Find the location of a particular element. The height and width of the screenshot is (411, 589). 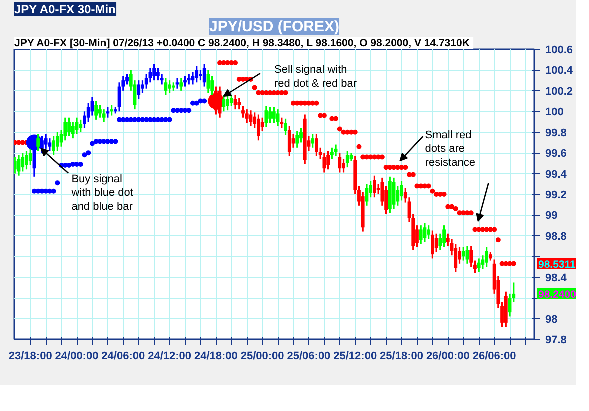

annotation: Small red dots are resistance is located at coordinates (450, 149).